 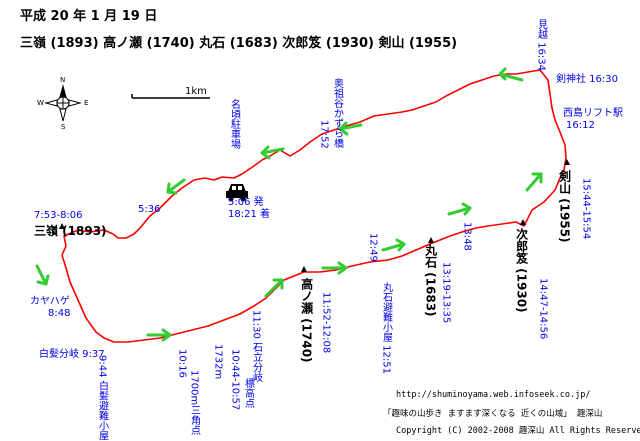 What do you see at coordinates (543, 309) in the screenshot?
I see `time-jirogyu: 14:47-14:56` at bounding box center [543, 309].